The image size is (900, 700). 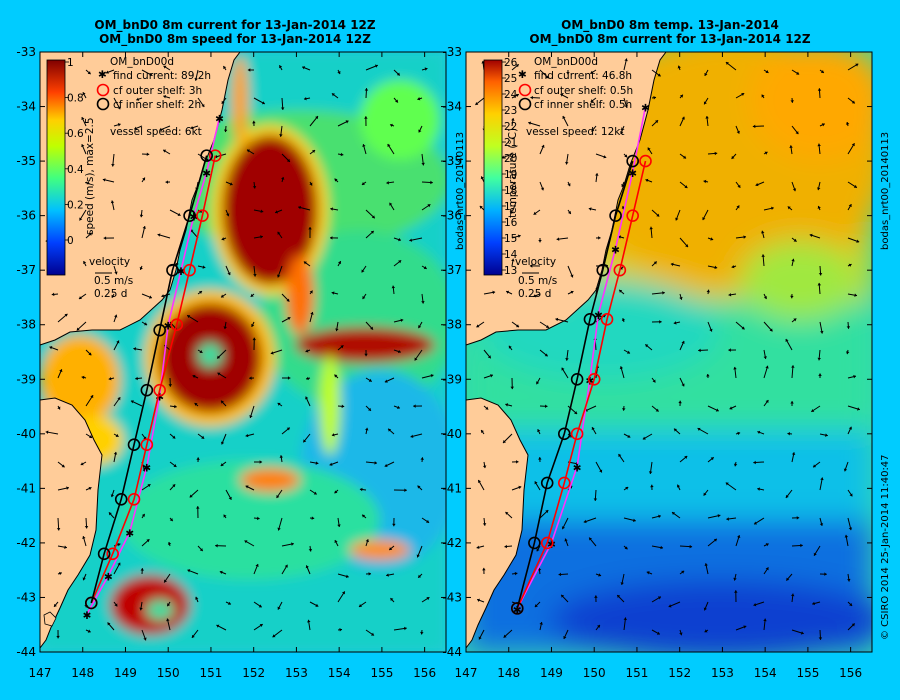 What do you see at coordinates (452, 597) in the screenshot?
I see `lat-tick-label: -43` at bounding box center [452, 597].